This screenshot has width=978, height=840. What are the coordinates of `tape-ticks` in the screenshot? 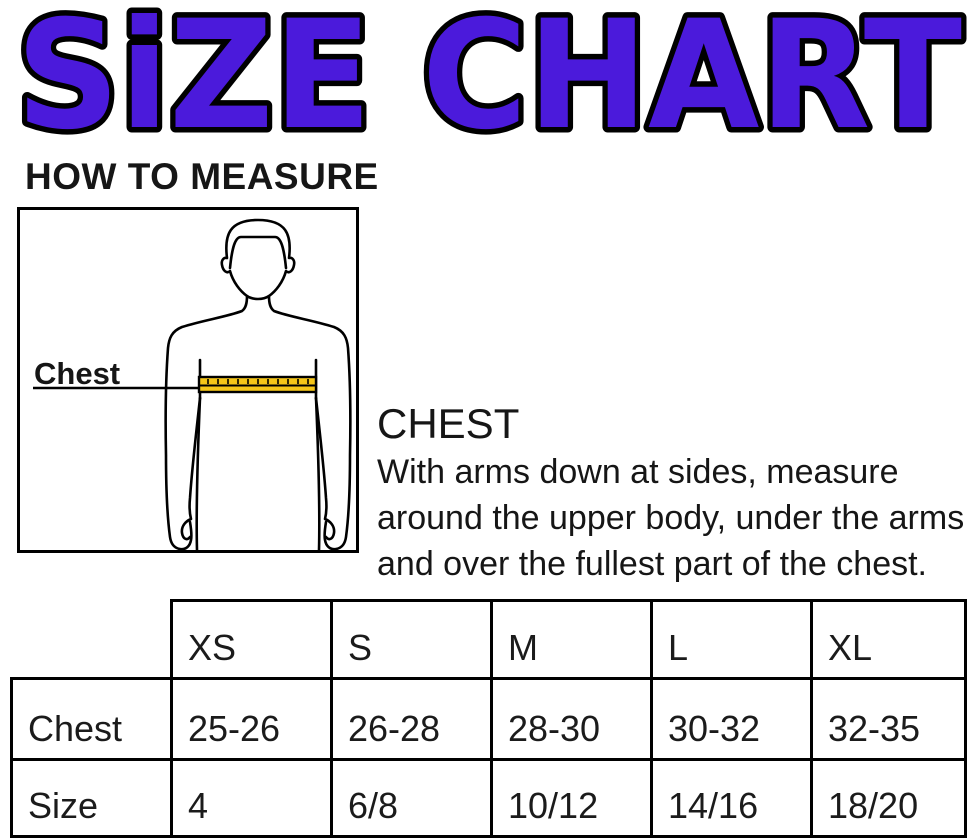 It's located at (258, 381).